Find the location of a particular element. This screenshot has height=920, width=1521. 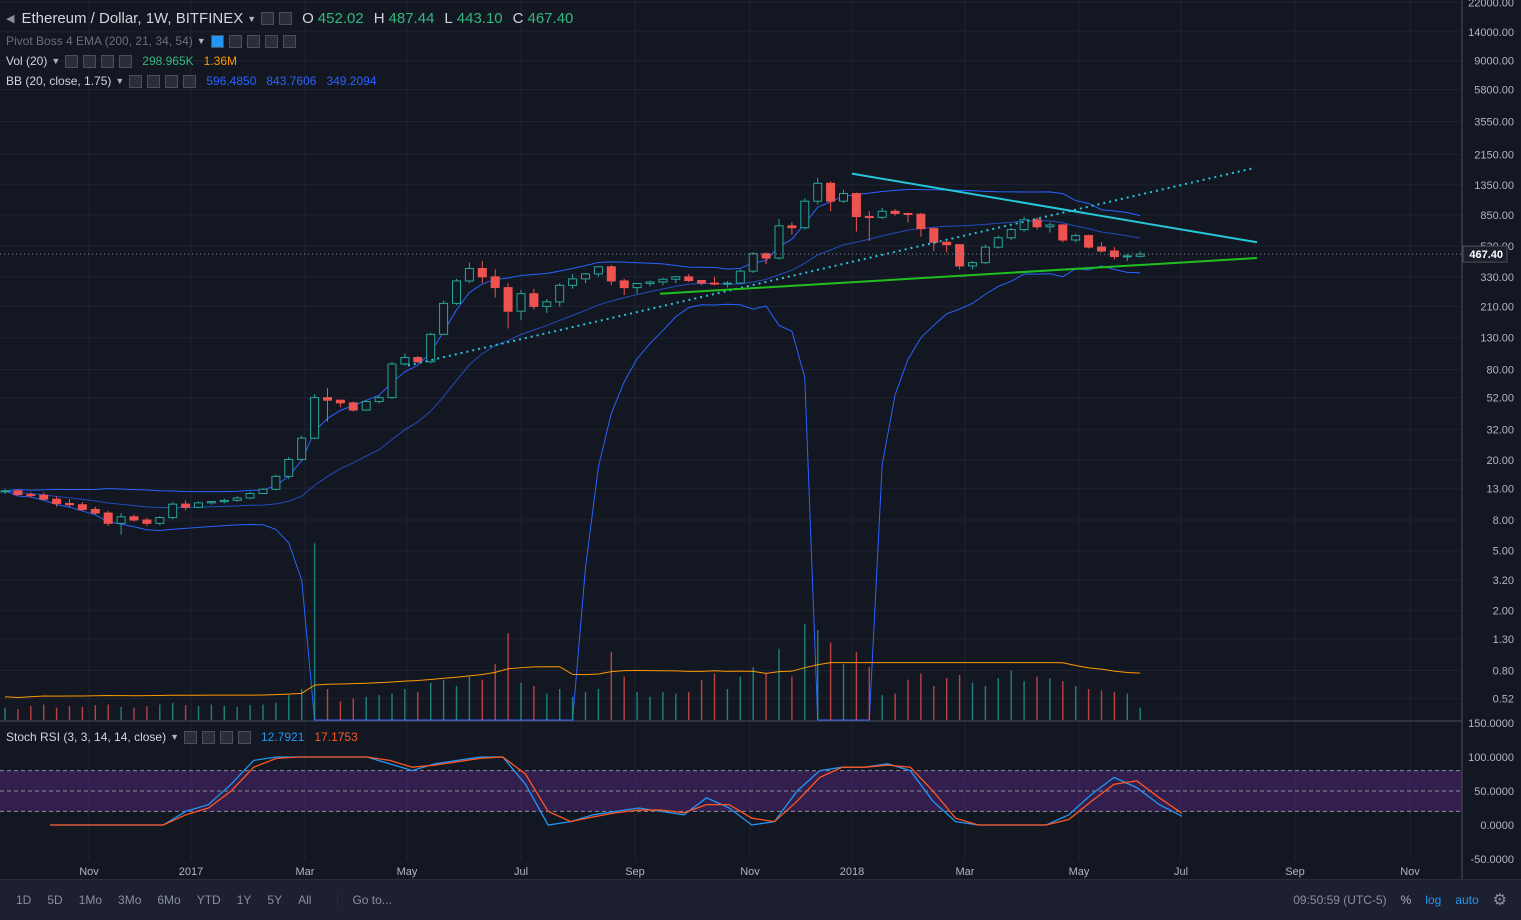

price-tick-label: 3.20 is located at coordinates (1503, 581).